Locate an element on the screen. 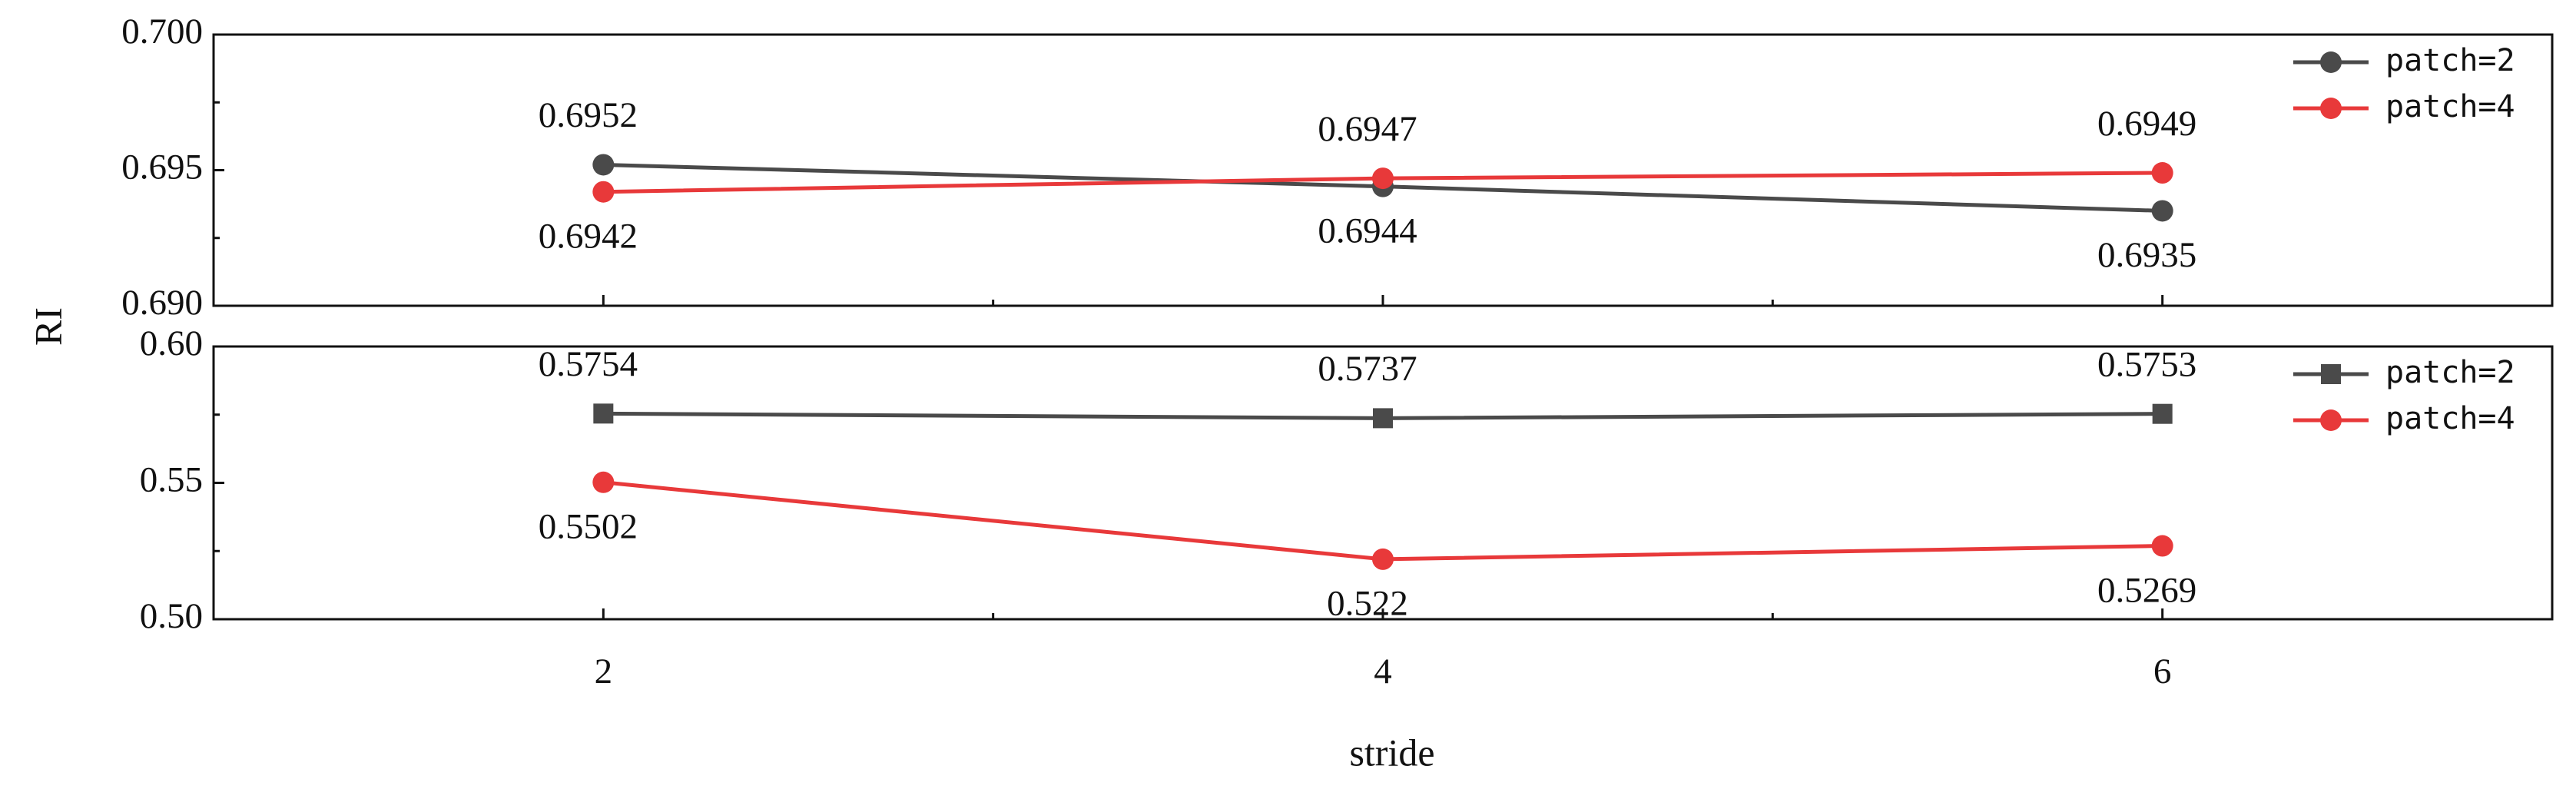  series-line is located at coordinates (1383, 521).